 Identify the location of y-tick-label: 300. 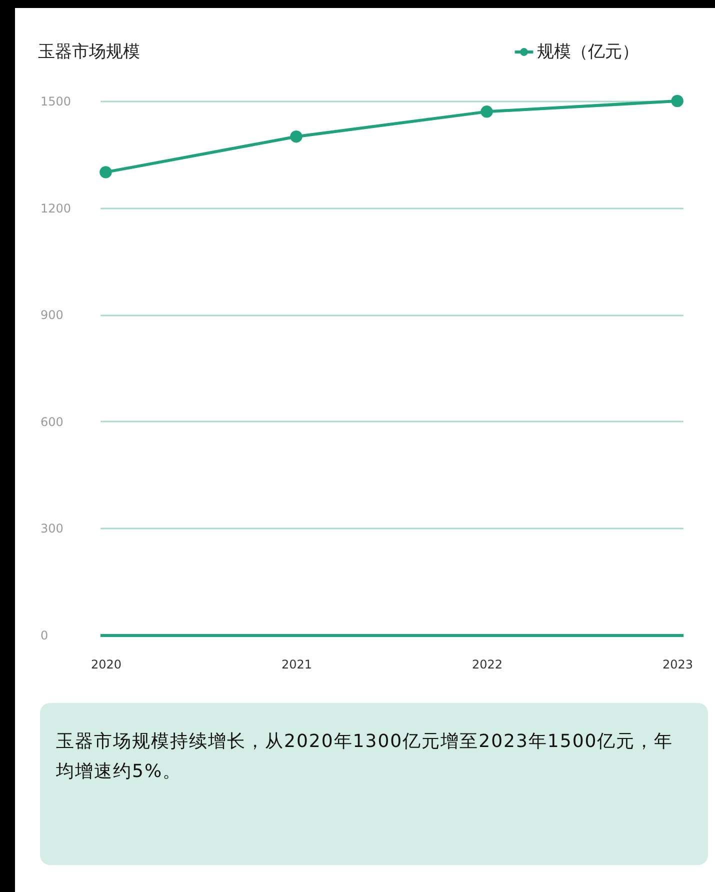
(52, 529).